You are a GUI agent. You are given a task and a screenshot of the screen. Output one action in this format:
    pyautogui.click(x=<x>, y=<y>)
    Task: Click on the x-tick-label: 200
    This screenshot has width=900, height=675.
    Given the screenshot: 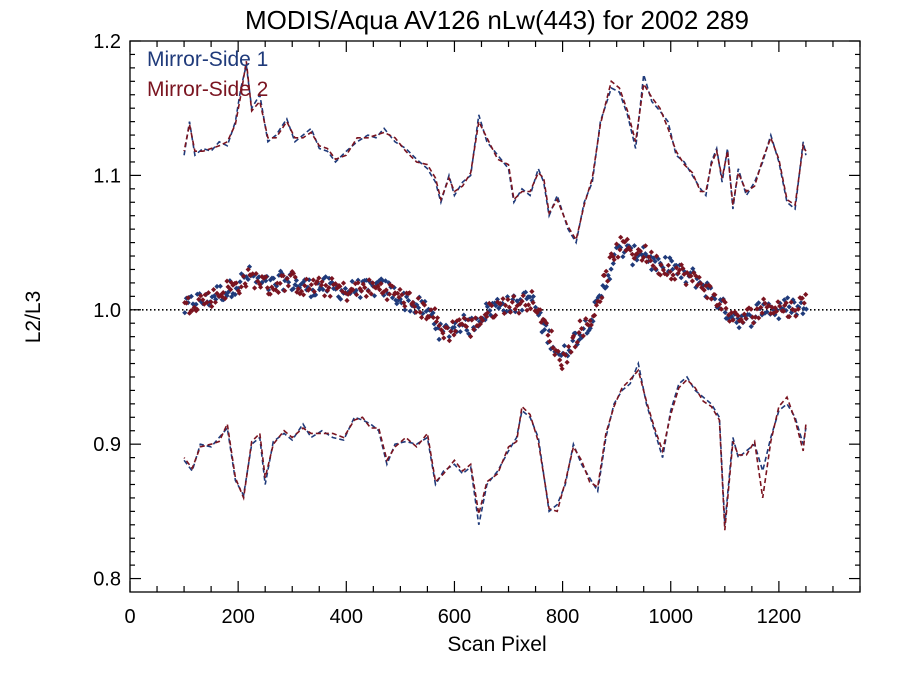 What is the action you would take?
    pyautogui.click(x=237, y=617)
    